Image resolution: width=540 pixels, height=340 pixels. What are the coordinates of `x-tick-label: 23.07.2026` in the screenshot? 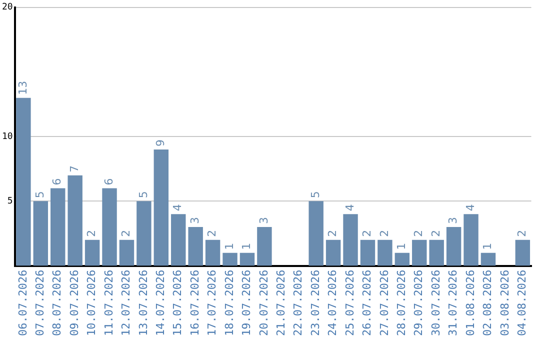 It's located at (315, 303).